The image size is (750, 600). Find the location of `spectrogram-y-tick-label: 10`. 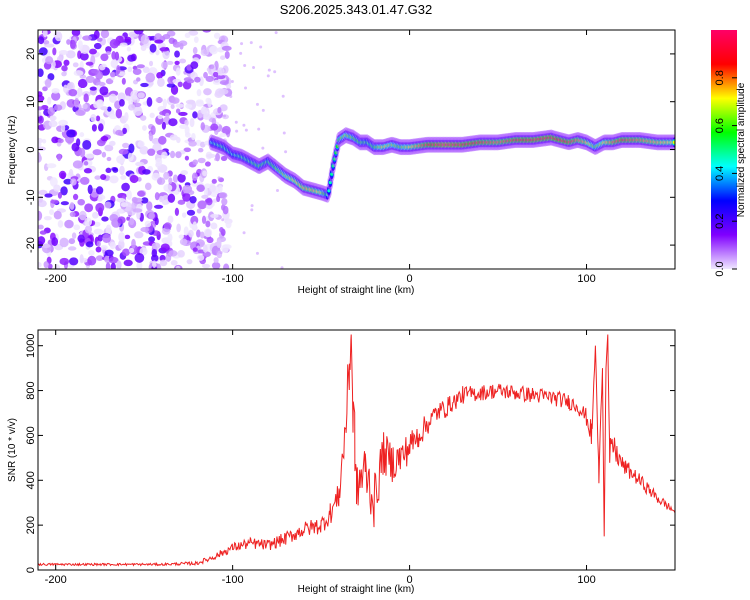

spectrogram-y-tick-label: 10 is located at coordinates (31, 102).